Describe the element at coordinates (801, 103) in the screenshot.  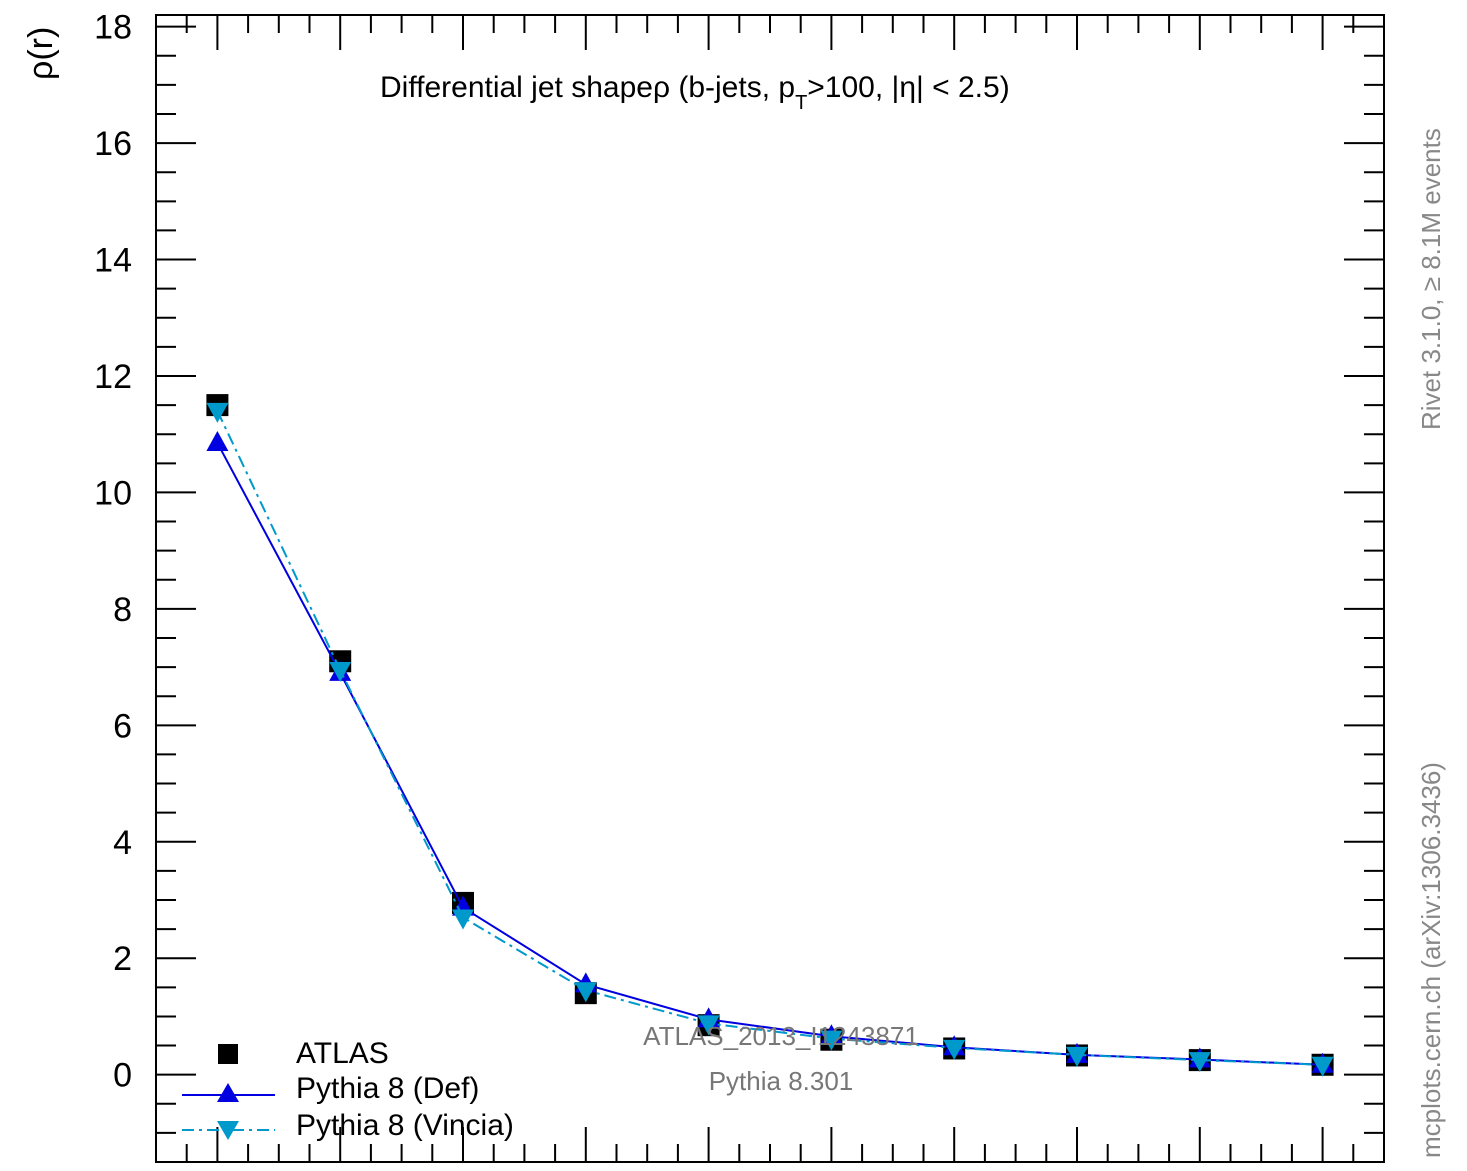
I see `chart-title-subscript: T` at that location.